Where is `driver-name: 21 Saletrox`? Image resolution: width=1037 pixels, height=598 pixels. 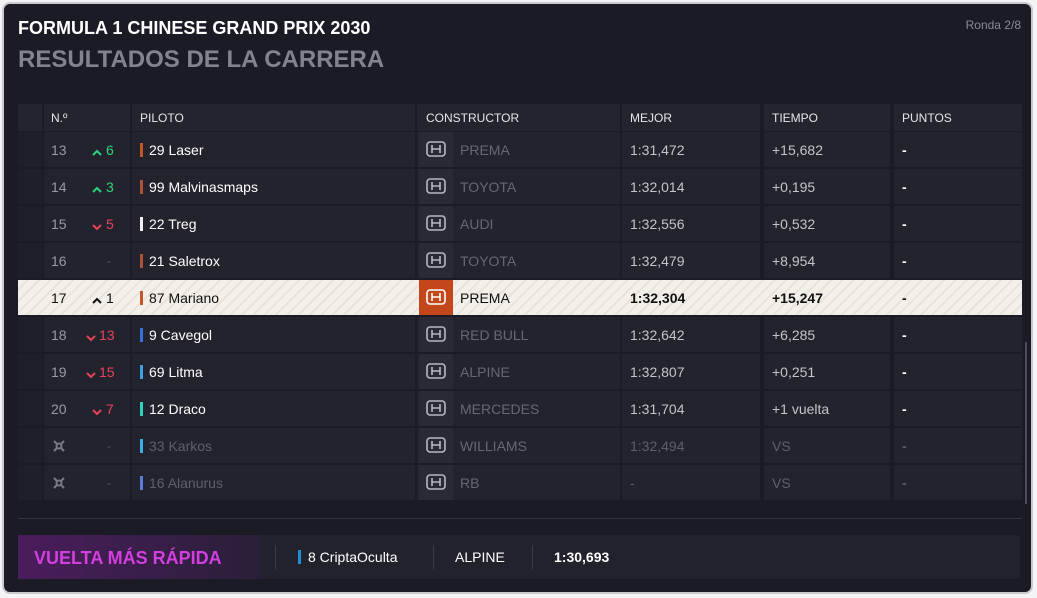
driver-name: 21 Saletrox is located at coordinates (184, 261).